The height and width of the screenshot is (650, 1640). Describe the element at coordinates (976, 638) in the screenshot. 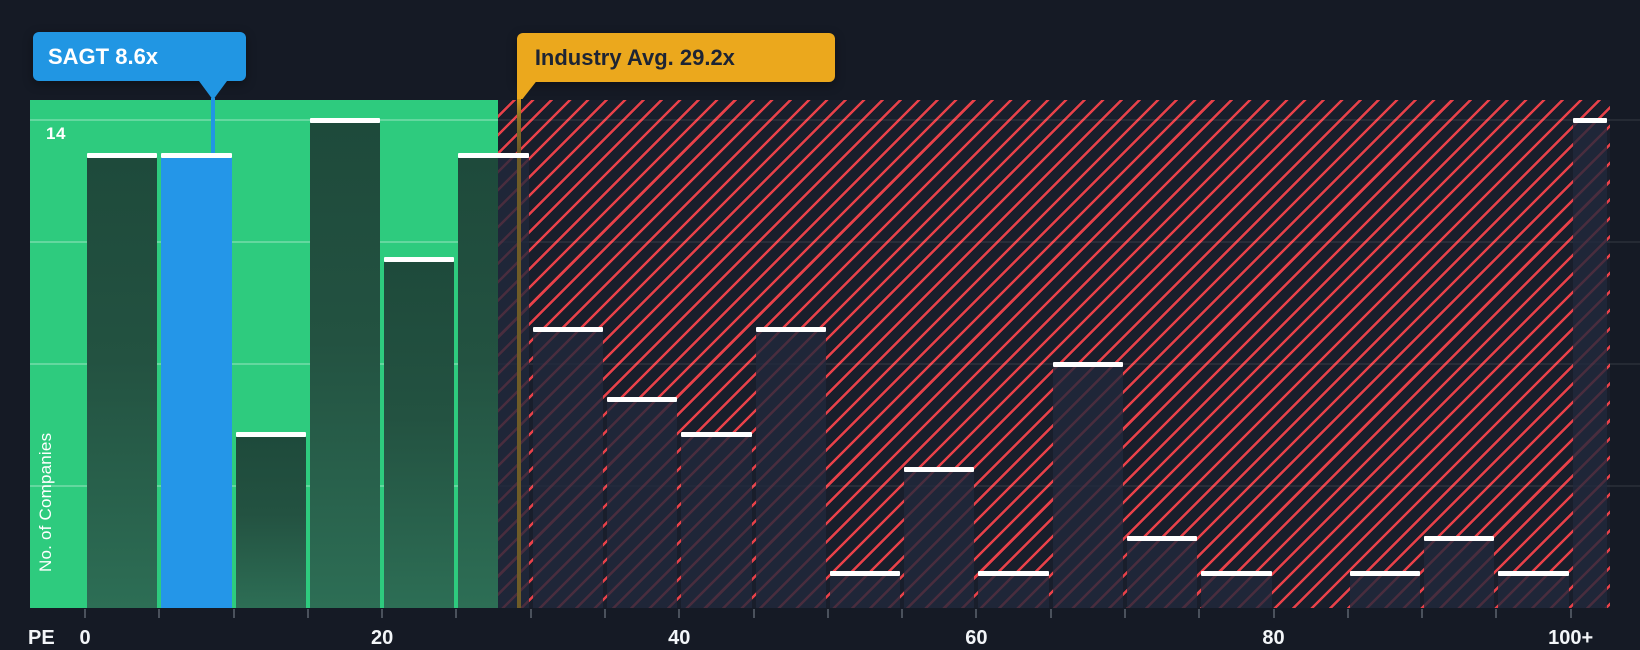

I see `x-axis-label-60: 60` at that location.